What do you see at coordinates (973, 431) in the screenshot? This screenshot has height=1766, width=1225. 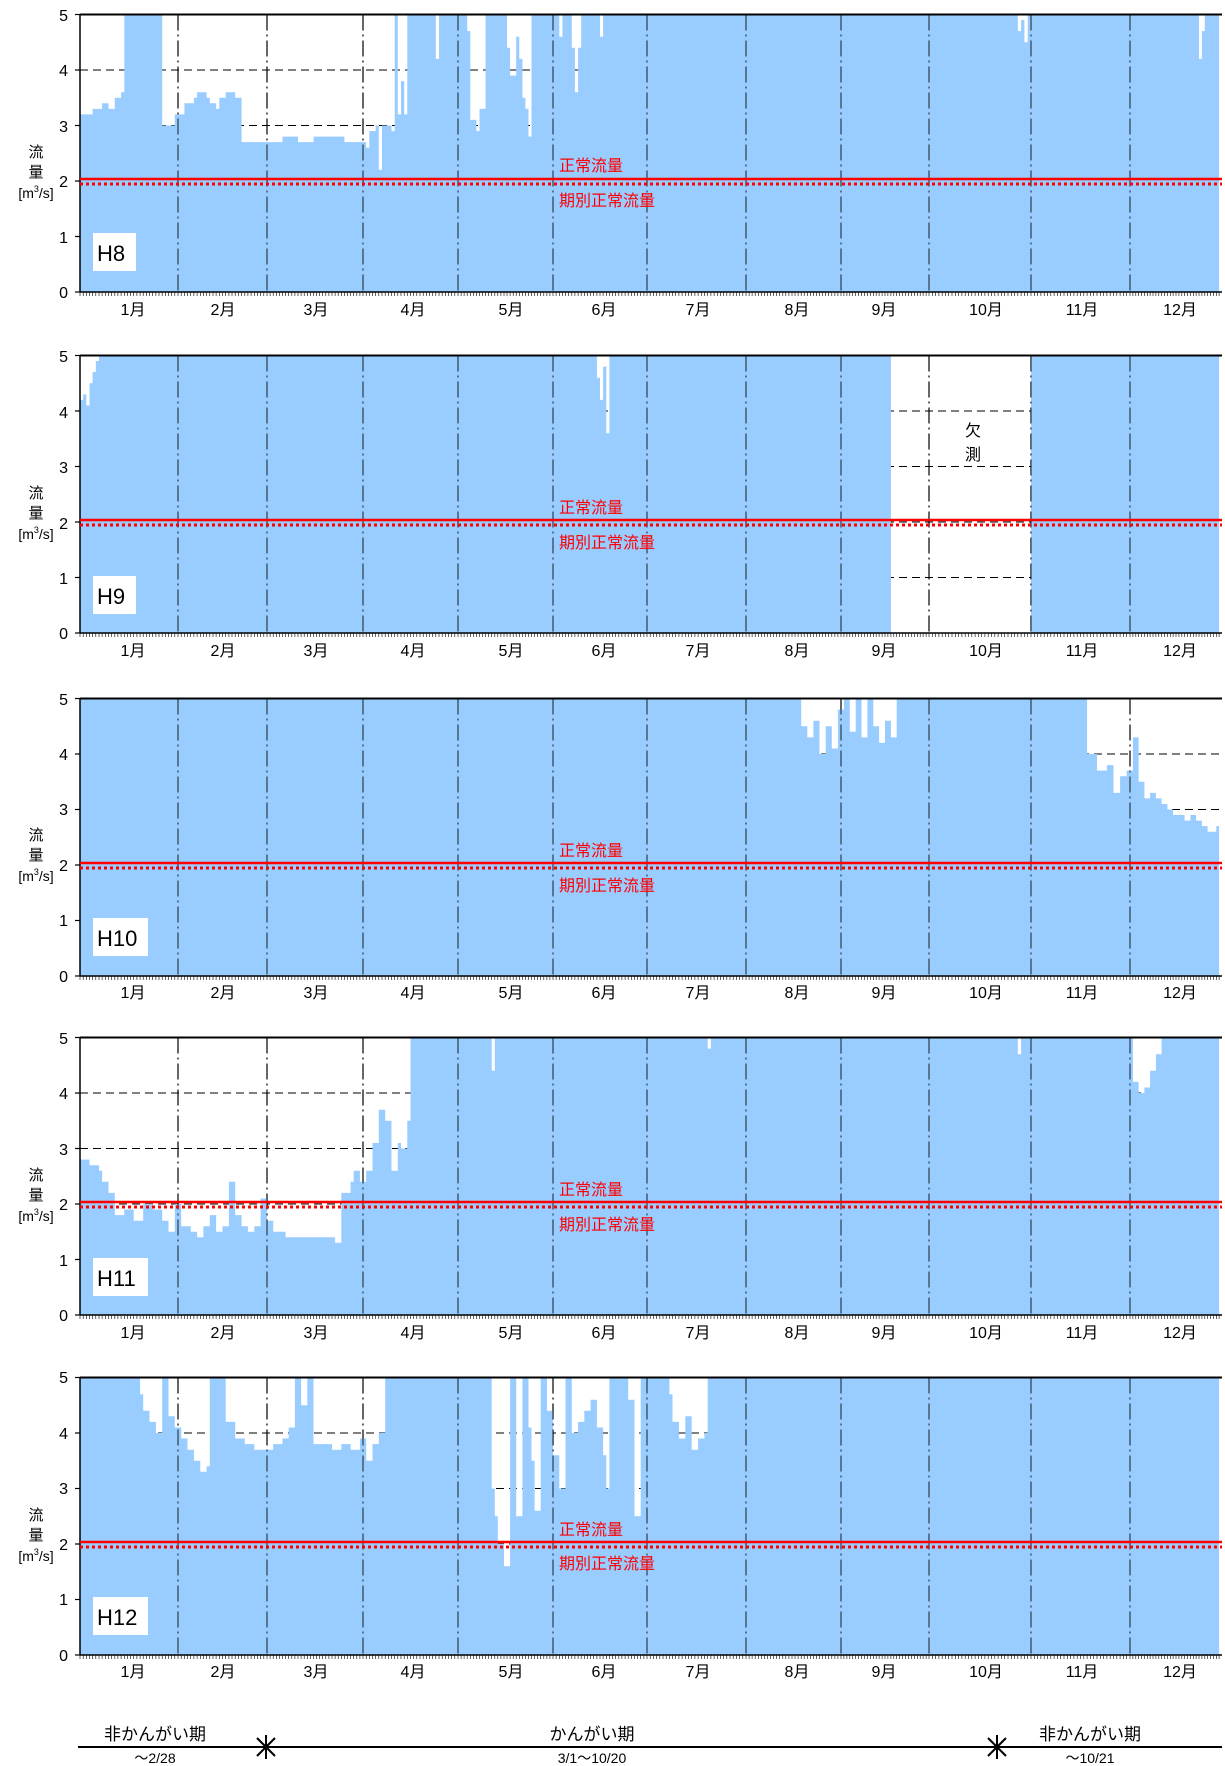 I see `missing-data-label: 欠` at bounding box center [973, 431].